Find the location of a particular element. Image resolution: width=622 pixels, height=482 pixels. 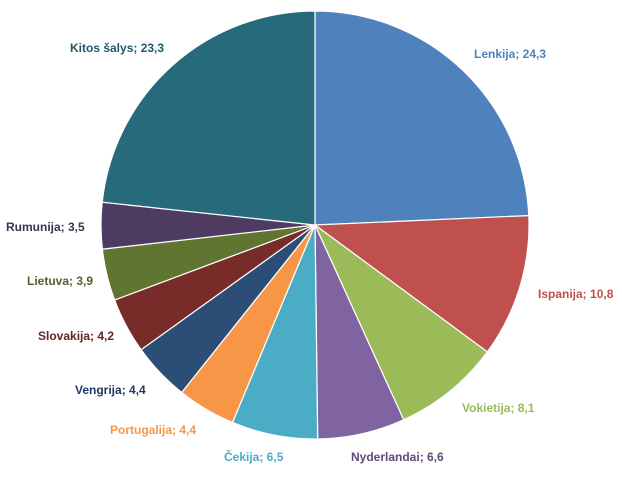

data-label-lenkija: Lenkija; 24,3 is located at coordinates (510, 54).